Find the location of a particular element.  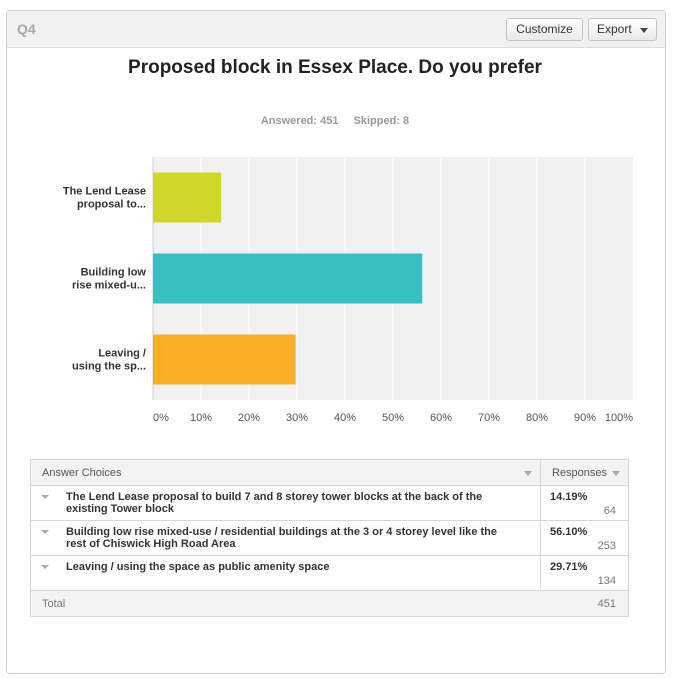

x-tick-label: 80% is located at coordinates (537, 418).